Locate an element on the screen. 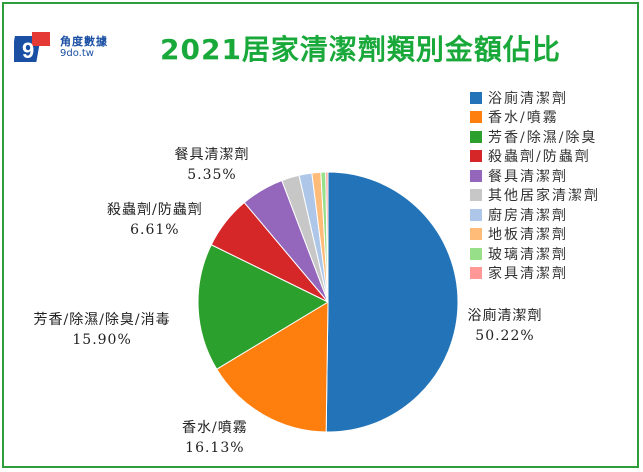 Image resolution: width=643 pixels, height=472 pixels. brand-logo: 9 角度數據 9do.tw is located at coordinates (84, 47).